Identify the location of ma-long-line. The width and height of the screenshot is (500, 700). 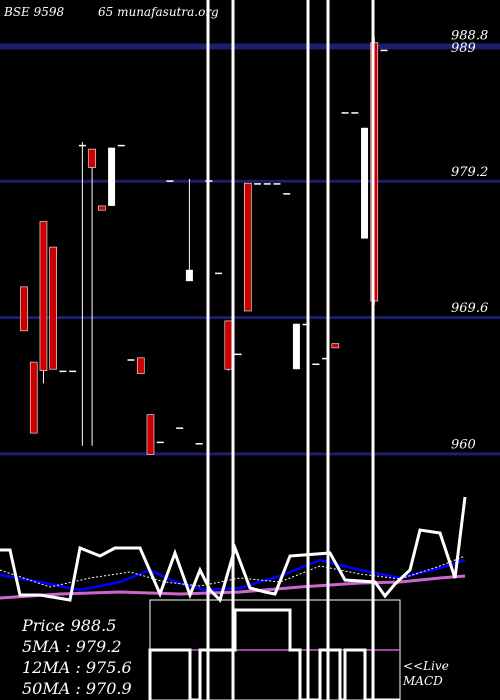
(233, 587).